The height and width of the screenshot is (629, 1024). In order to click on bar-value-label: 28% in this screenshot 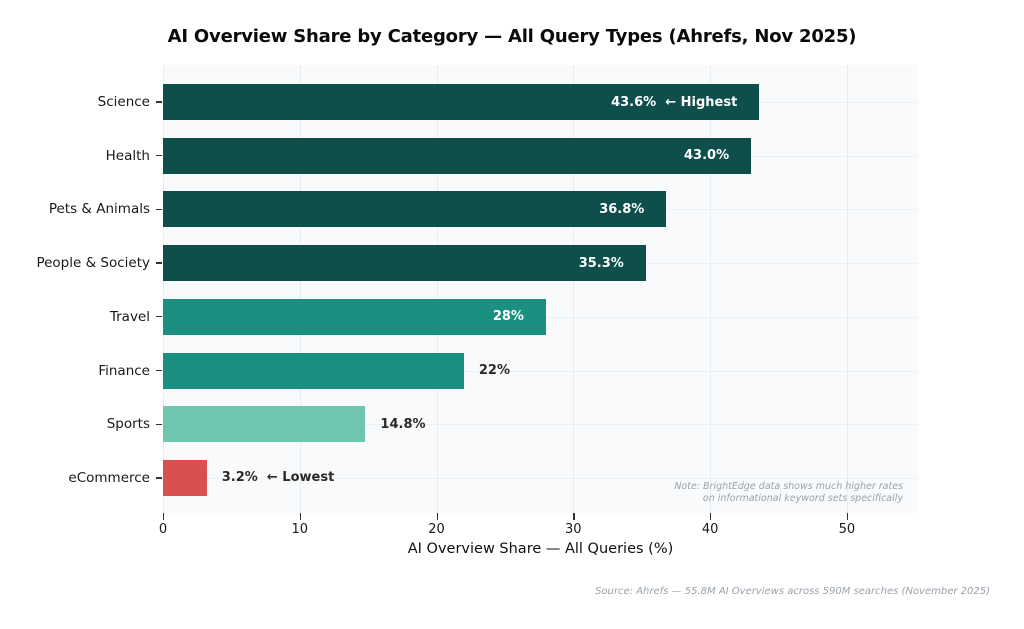, I will do `click(508, 317)`.